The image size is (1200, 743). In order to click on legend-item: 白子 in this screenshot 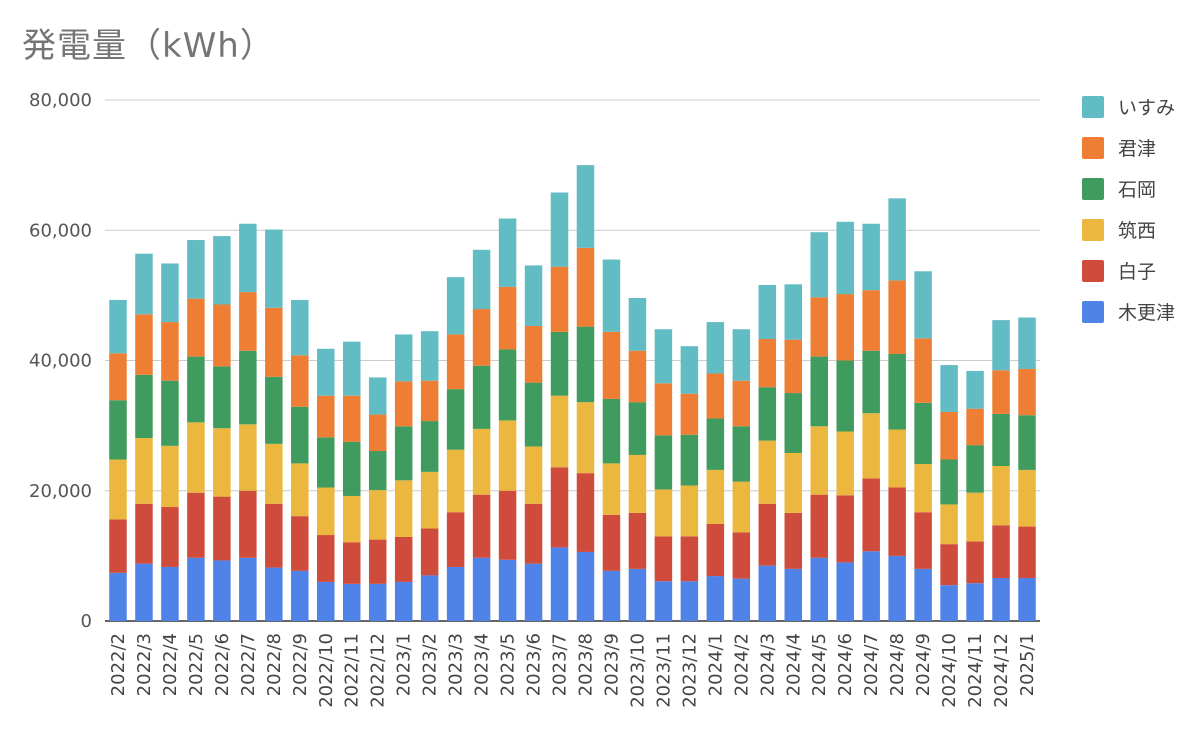, I will do `click(1128, 270)`.